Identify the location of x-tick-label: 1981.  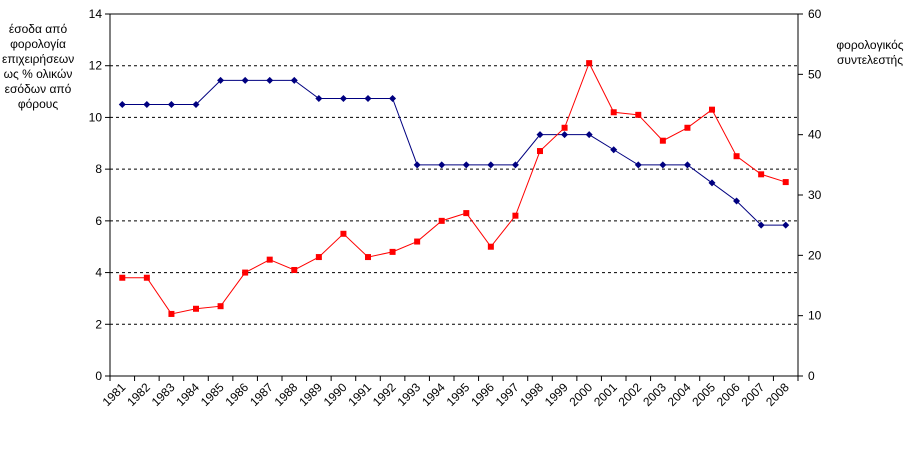
(114, 394).